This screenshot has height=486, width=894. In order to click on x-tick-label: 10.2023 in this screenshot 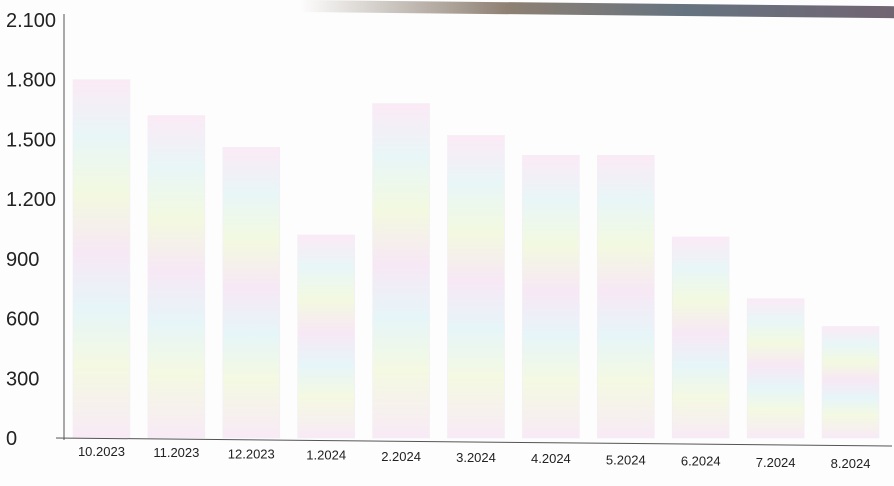, I will do `click(101, 451)`.